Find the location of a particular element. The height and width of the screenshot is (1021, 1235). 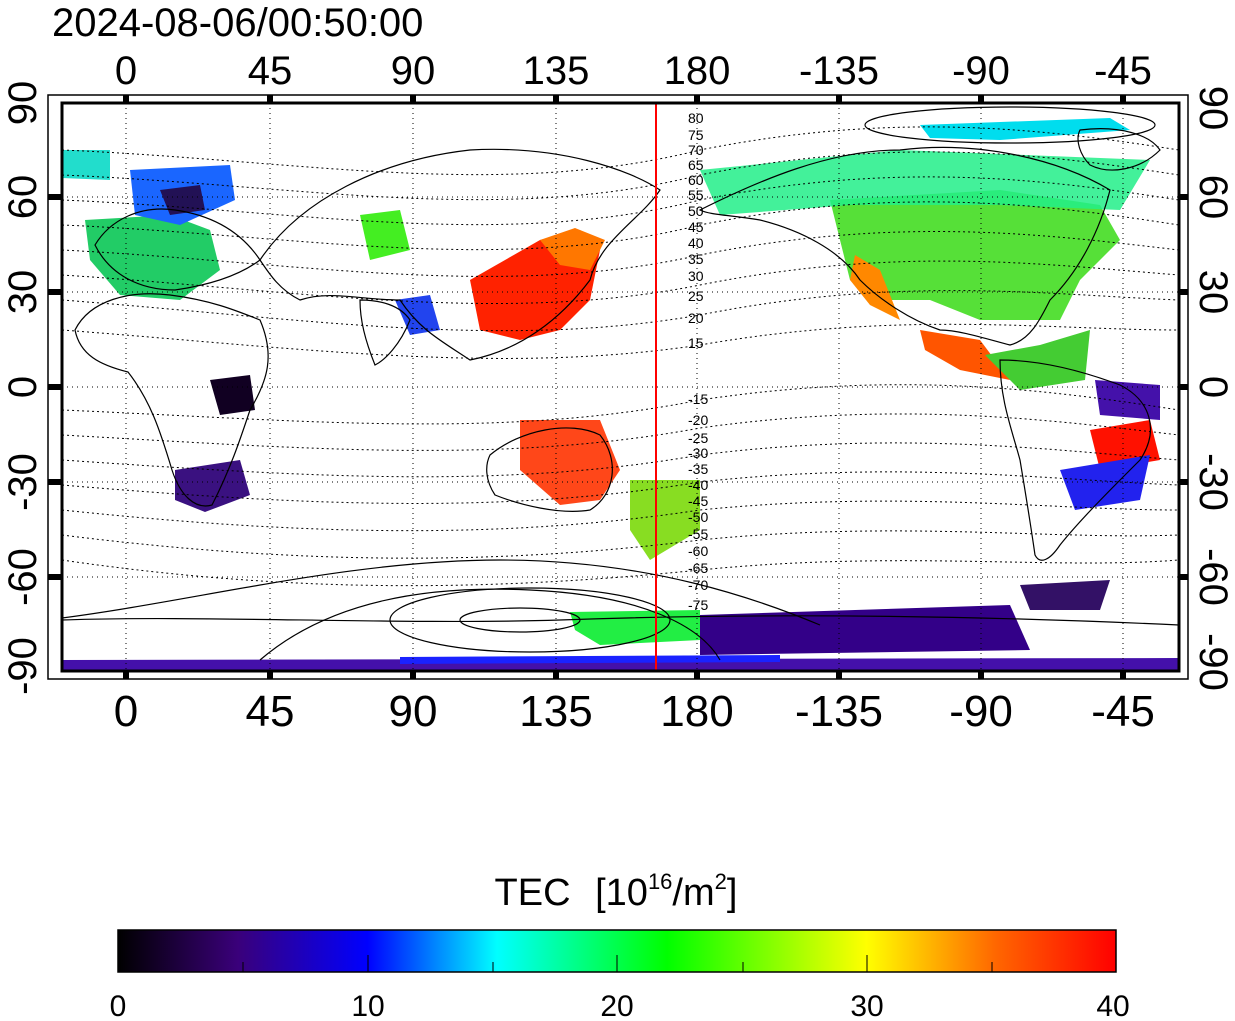

right-latitude-labels: 90 60 30 0 -30 -60 -90 is located at coordinates (1213, 388).